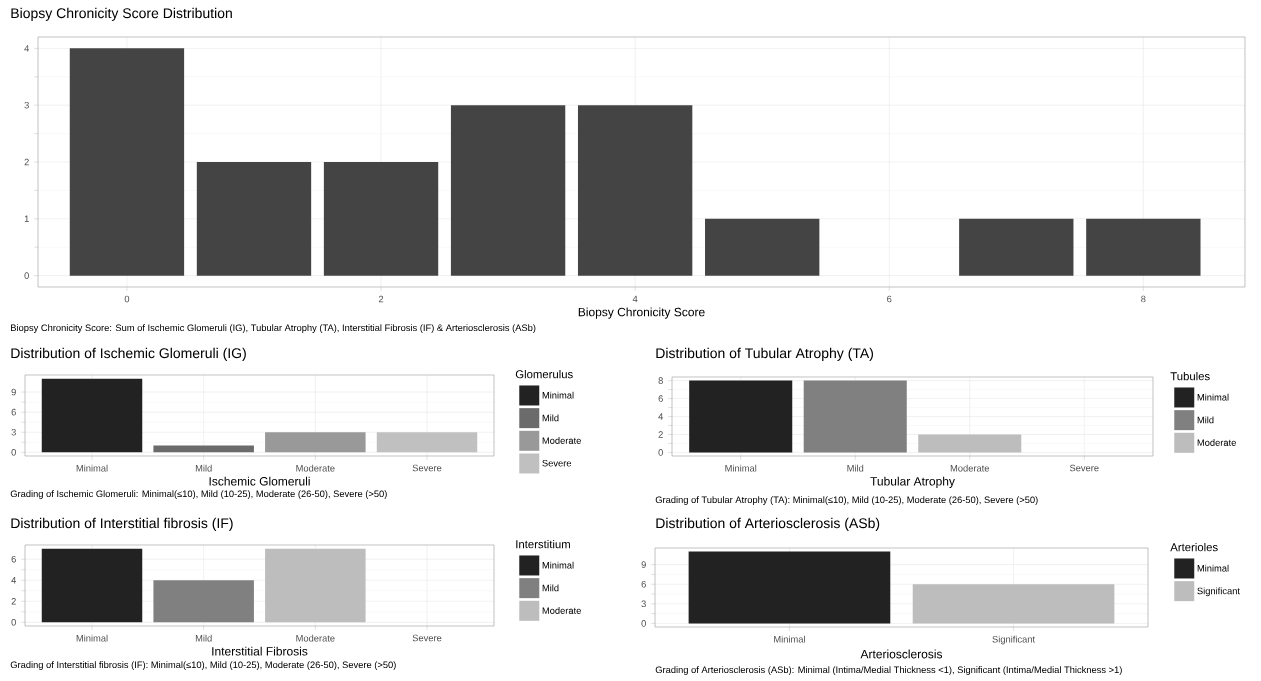  I want to click on legend-title: Glomerulus, so click(544, 374).